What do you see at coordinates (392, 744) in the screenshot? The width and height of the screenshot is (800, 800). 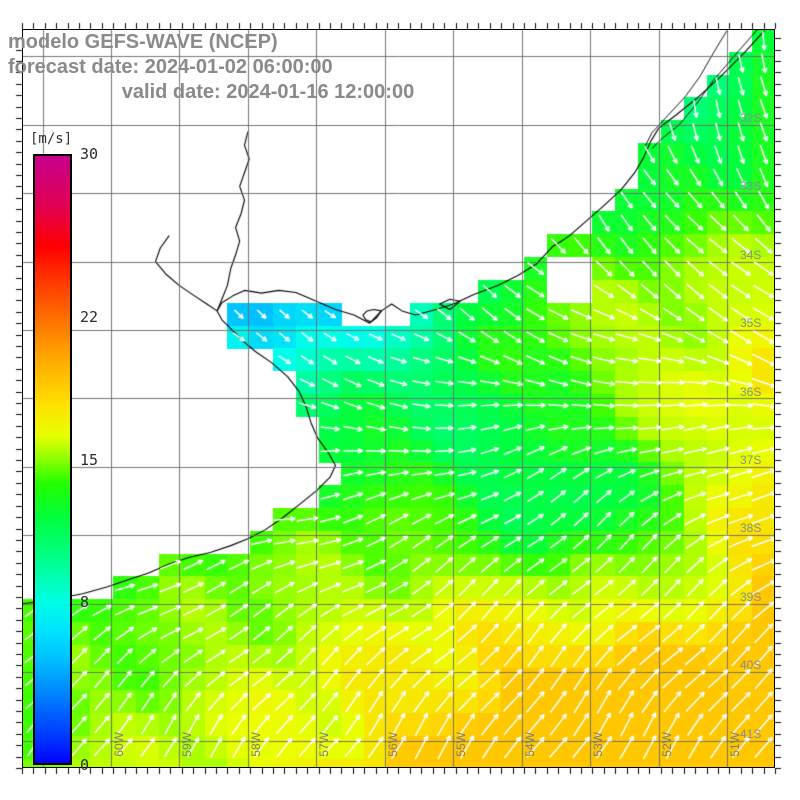 I see `lon-label-56w: 56W` at bounding box center [392, 744].